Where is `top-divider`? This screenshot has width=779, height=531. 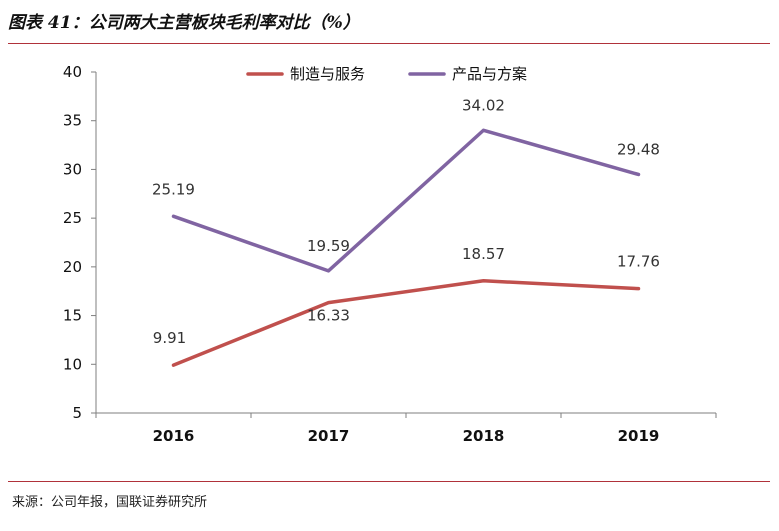
top-divider is located at coordinates (389, 43).